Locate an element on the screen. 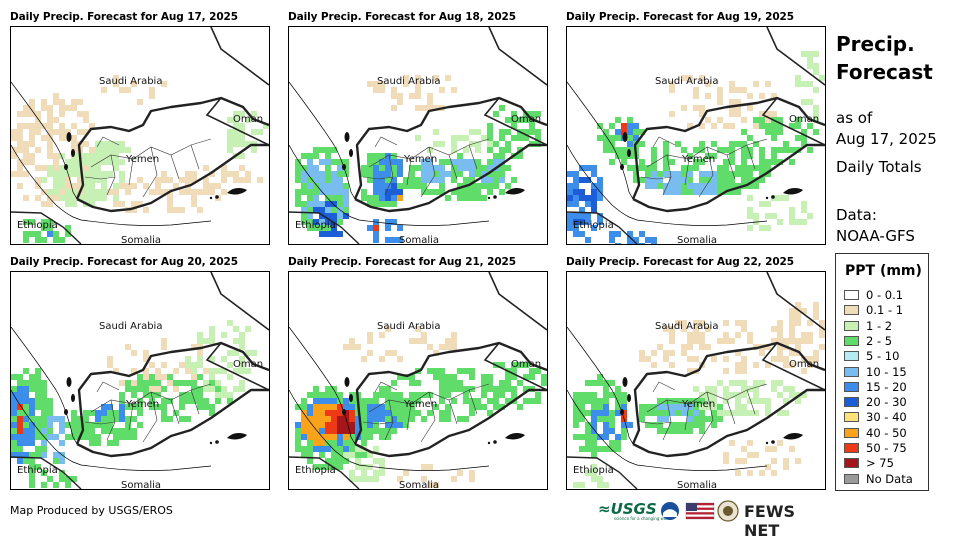  label-ethiopia: Ethiopia is located at coordinates (593, 470).